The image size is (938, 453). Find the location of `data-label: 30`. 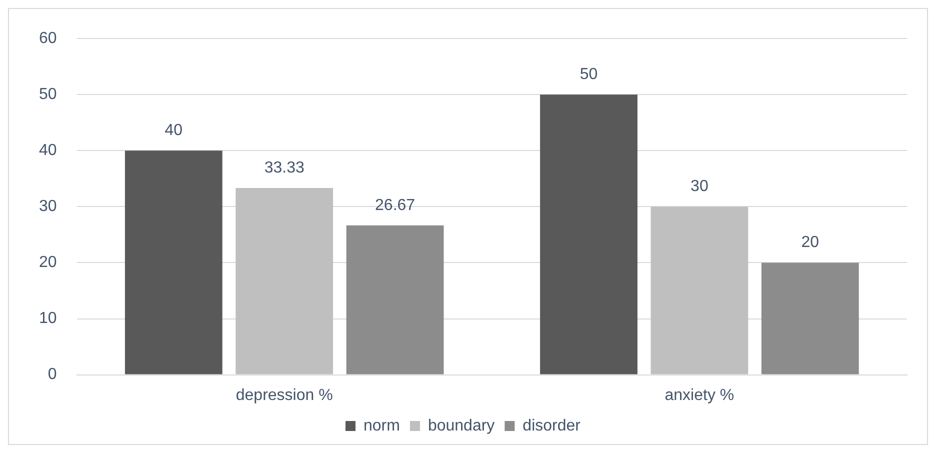

data-label: 30 is located at coordinates (699, 187).